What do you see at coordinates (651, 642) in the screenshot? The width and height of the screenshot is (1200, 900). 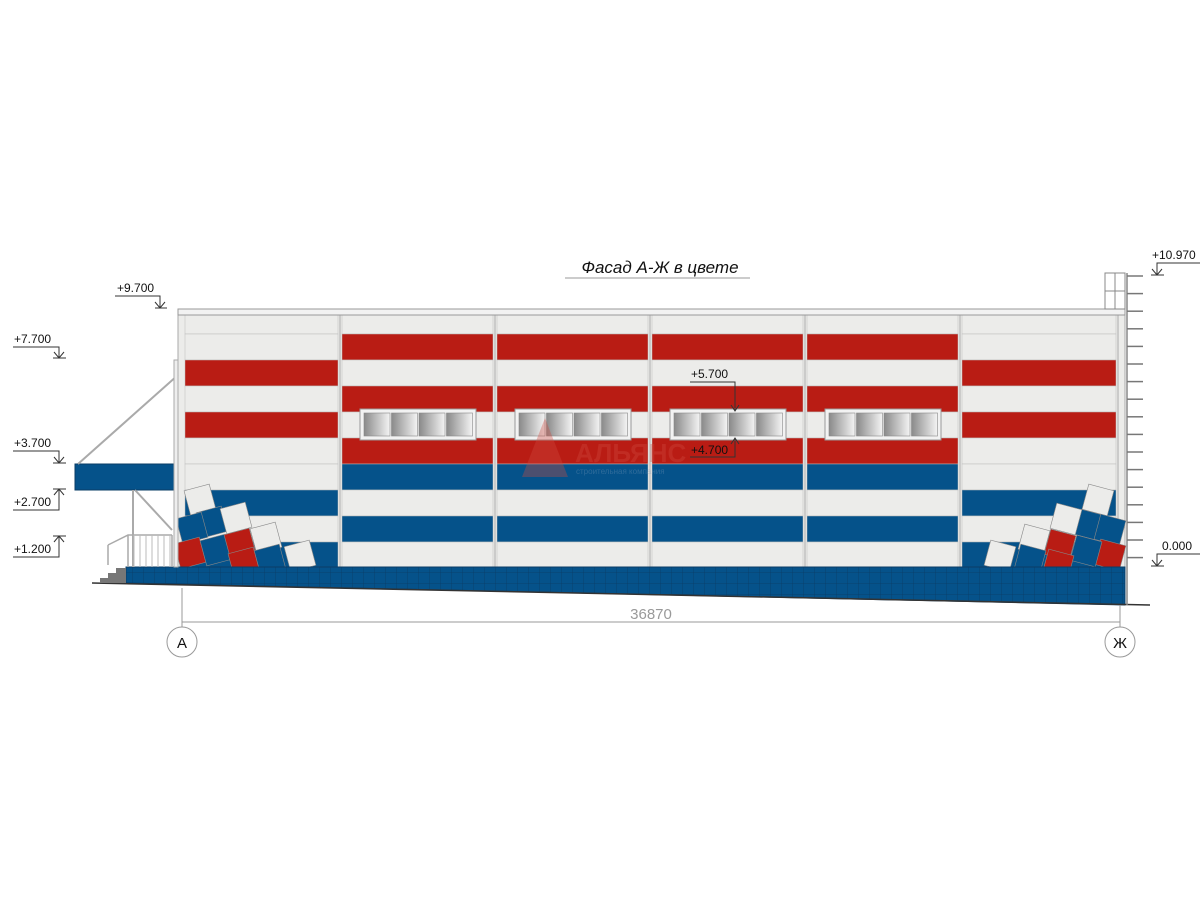 I see `axis-markers: А Ж` at bounding box center [651, 642].